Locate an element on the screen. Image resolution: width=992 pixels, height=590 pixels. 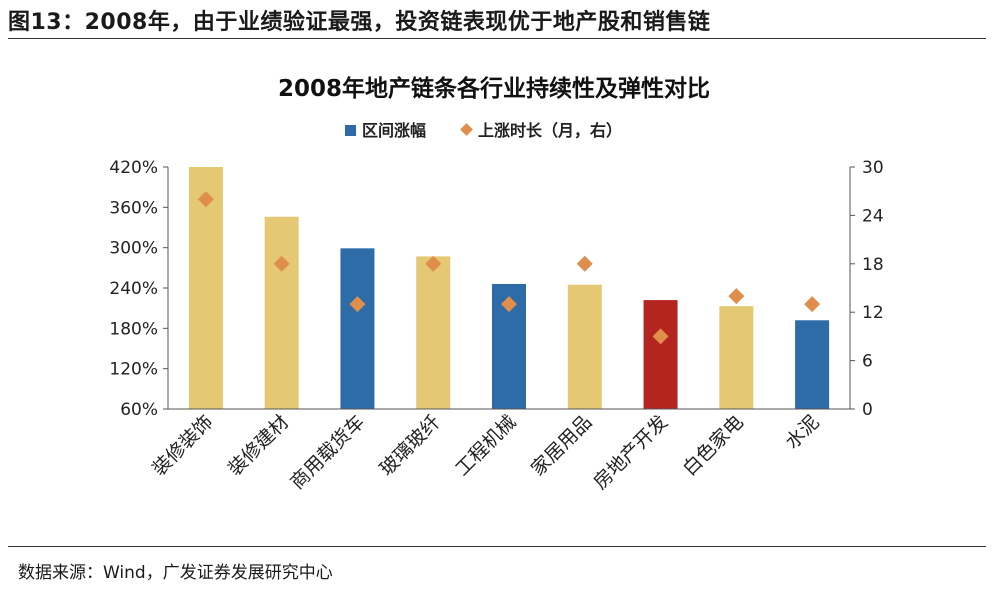
right-tick-label: 18 is located at coordinates (873, 265).